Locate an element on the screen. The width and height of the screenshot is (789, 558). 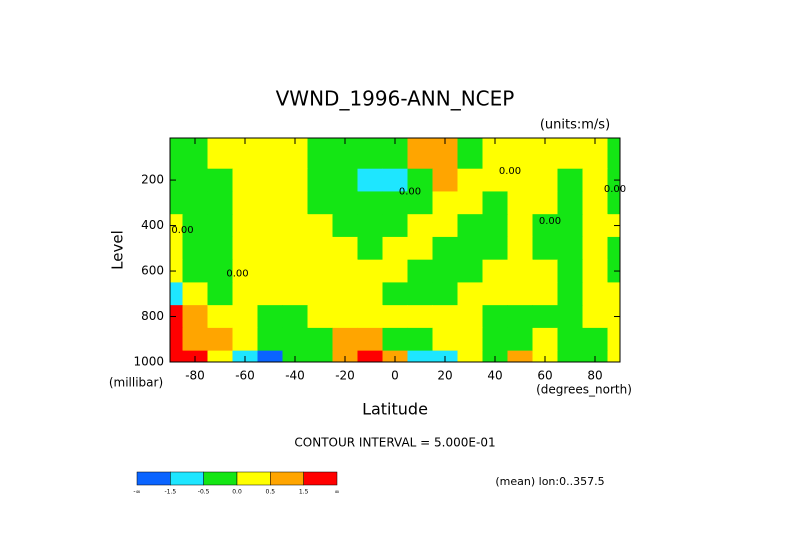
colorbar-label: -∞ is located at coordinates (136, 492).